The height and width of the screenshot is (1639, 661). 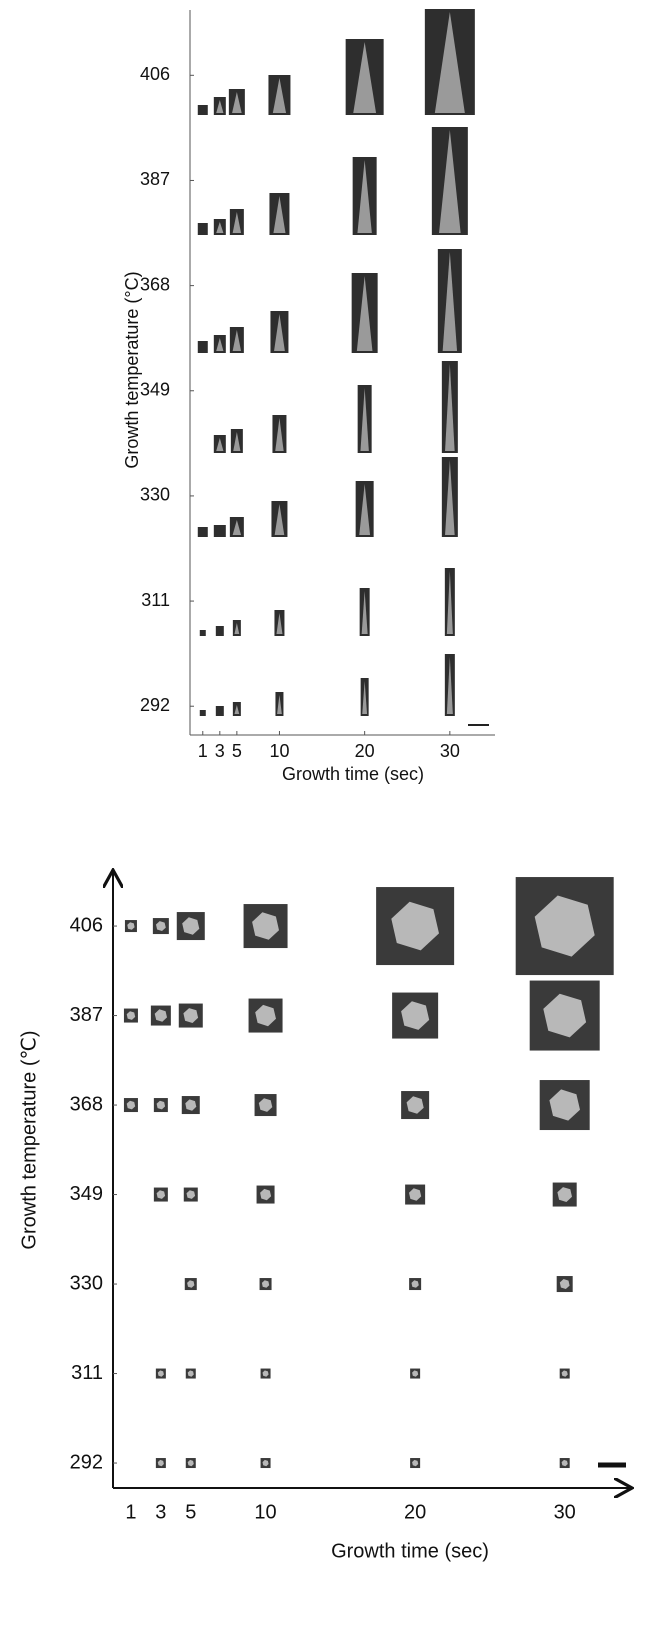 What do you see at coordinates (279, 751) in the screenshot?
I see `x-tick-label: 10` at bounding box center [279, 751].